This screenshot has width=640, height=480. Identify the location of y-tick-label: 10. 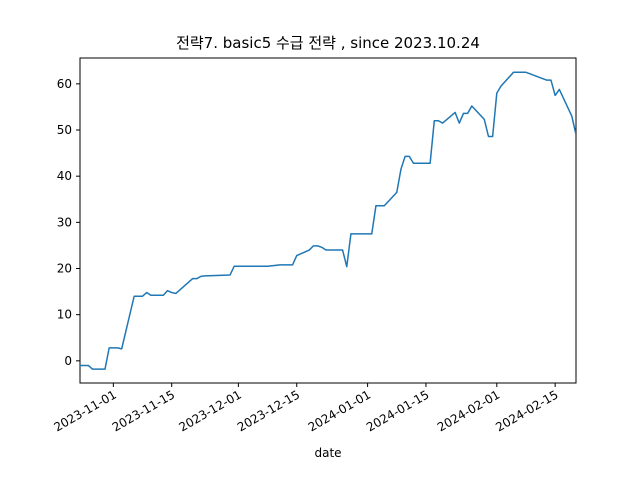
(64, 315).